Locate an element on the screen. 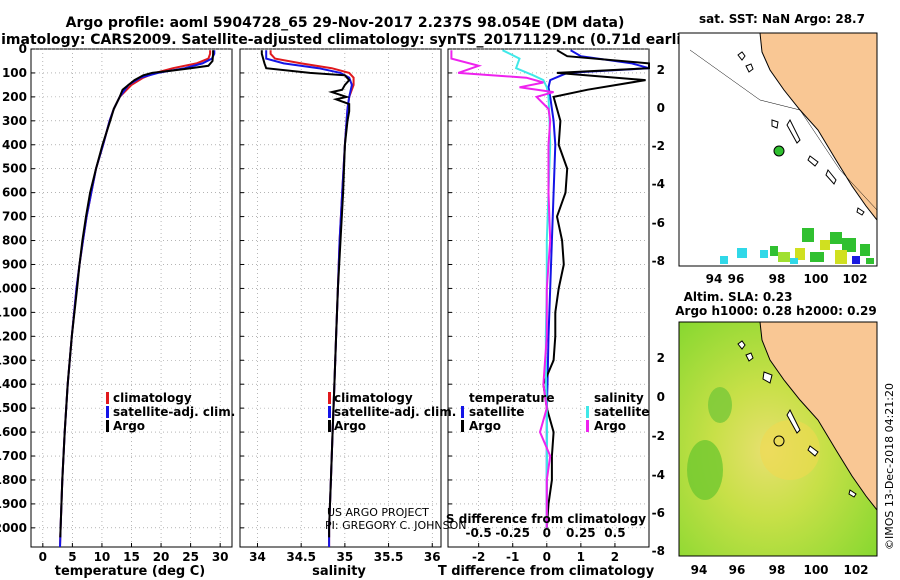  legend-label-argo: Argo is located at coordinates (350, 426).